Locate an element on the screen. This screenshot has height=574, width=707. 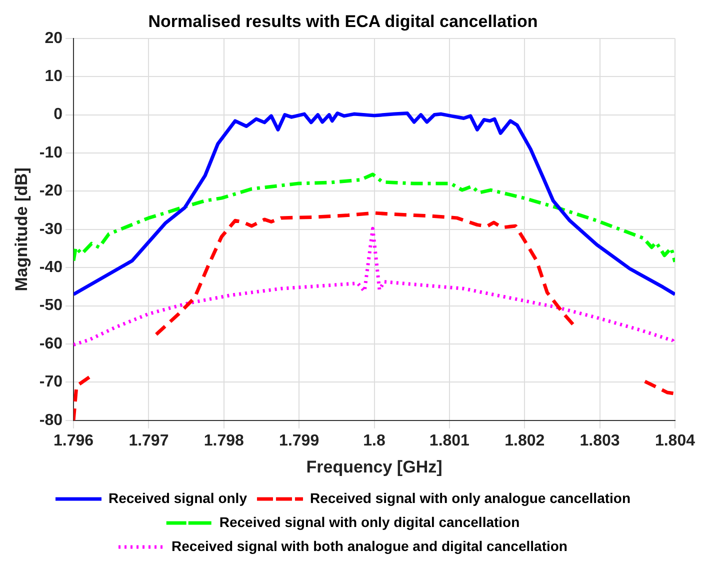
x-tick-label: 1.799 is located at coordinates (299, 441).